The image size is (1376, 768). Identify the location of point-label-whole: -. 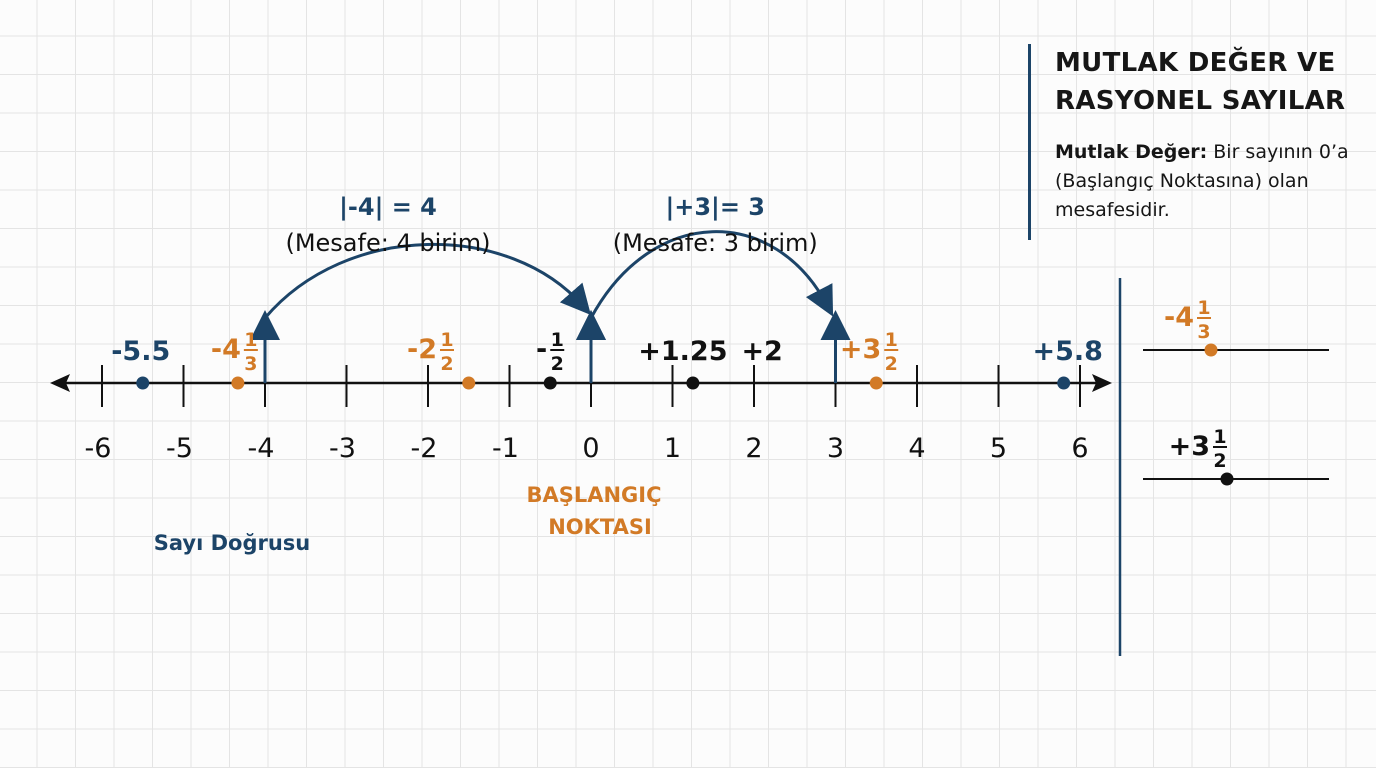
(541, 349).